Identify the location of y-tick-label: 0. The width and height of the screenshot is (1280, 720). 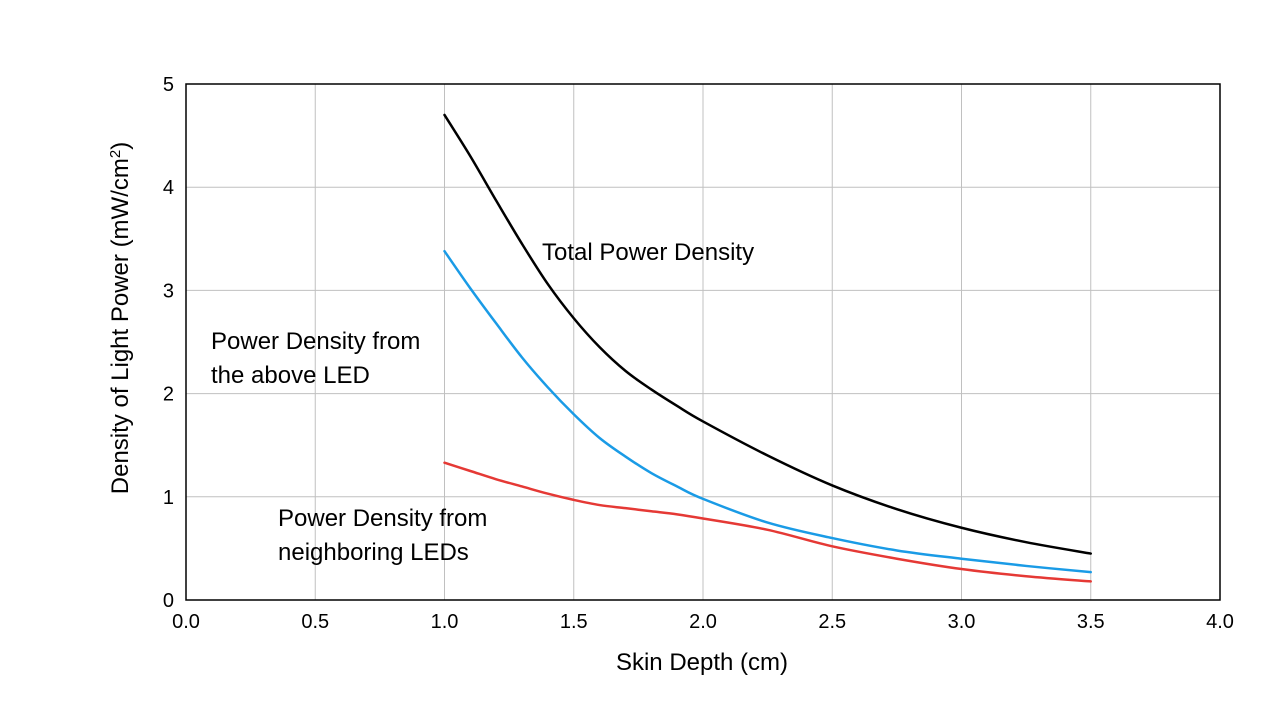
(168, 601).